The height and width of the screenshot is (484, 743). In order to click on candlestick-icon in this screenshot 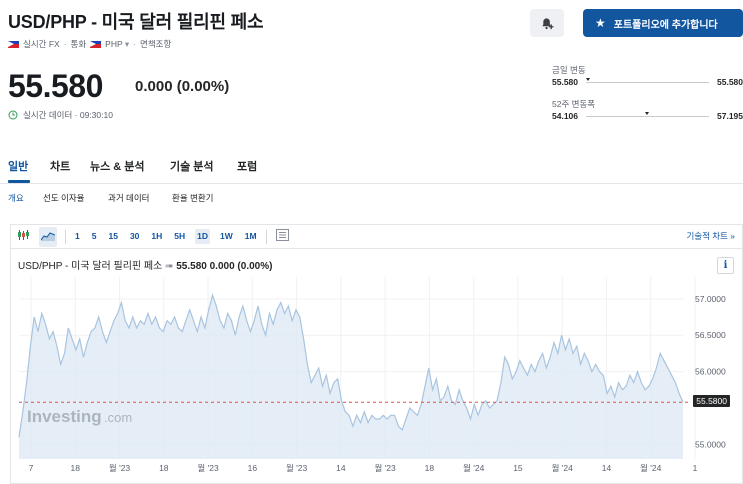, I will do `click(24, 237)`.